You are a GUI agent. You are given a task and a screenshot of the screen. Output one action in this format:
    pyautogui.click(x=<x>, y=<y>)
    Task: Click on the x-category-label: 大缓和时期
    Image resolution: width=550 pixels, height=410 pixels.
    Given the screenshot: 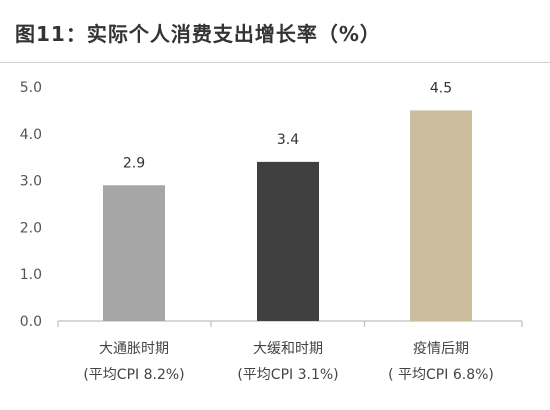 What is the action you would take?
    pyautogui.click(x=288, y=349)
    